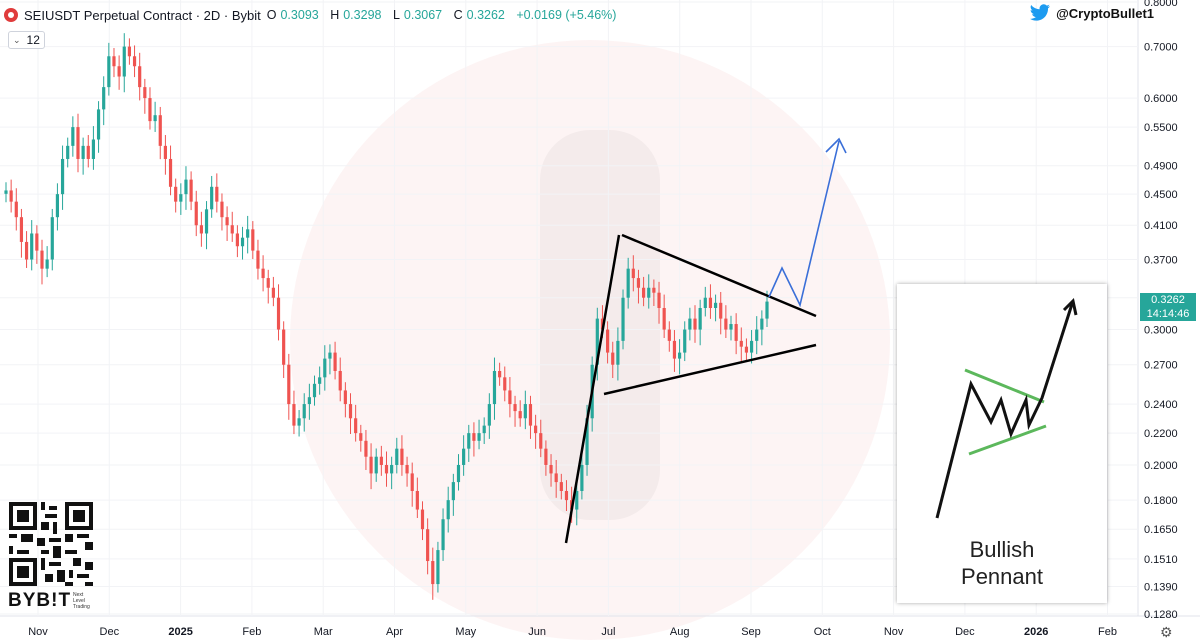 This screenshot has height=644, width=1200. What do you see at coordinates (1161, 261) in the screenshot?
I see `y-tick-label: 0.3700` at bounding box center [1161, 261].